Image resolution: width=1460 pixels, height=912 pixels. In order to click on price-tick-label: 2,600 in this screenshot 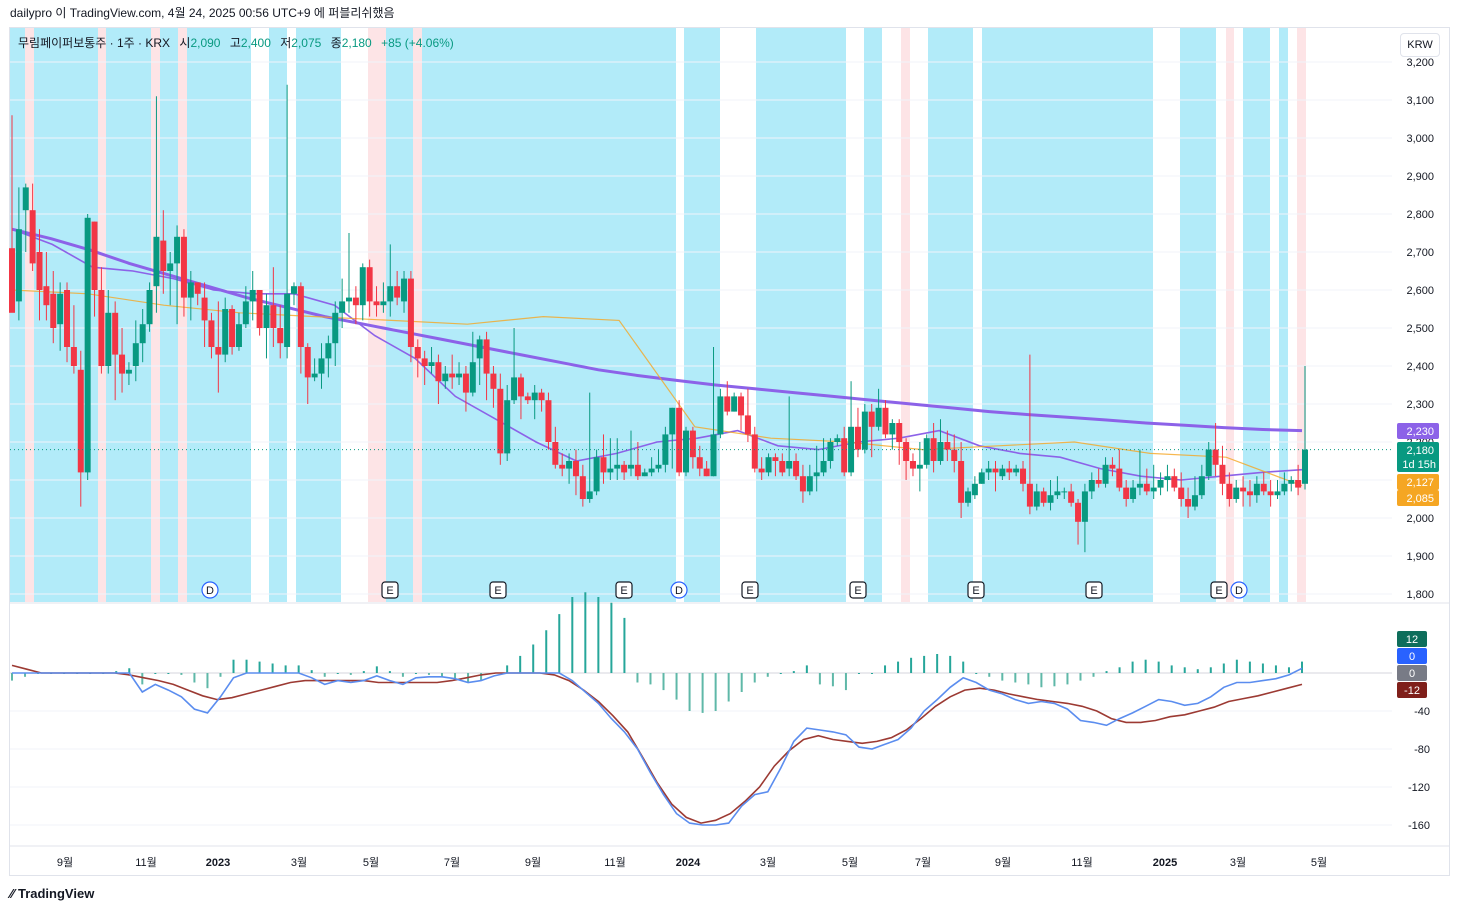, I will do `click(1420, 291)`.